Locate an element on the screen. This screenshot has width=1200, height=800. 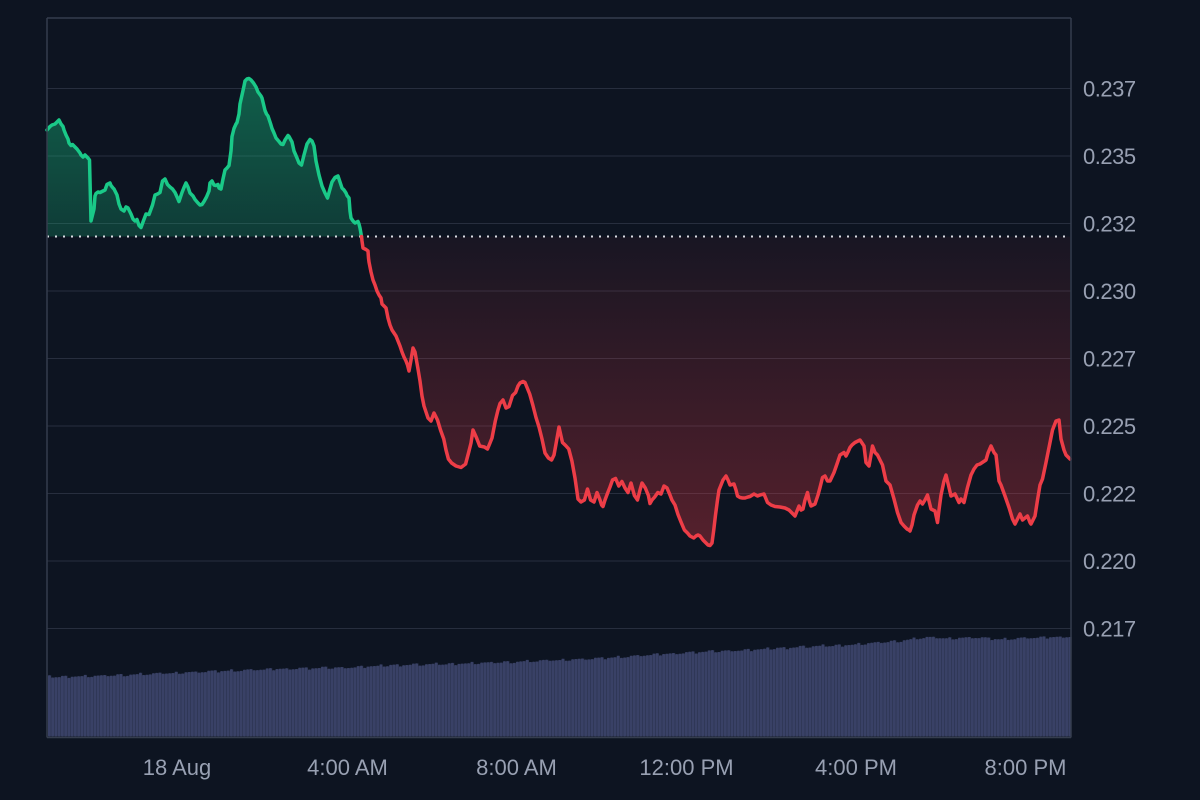
svg-text: 0.225 is located at coordinates (1109, 426).